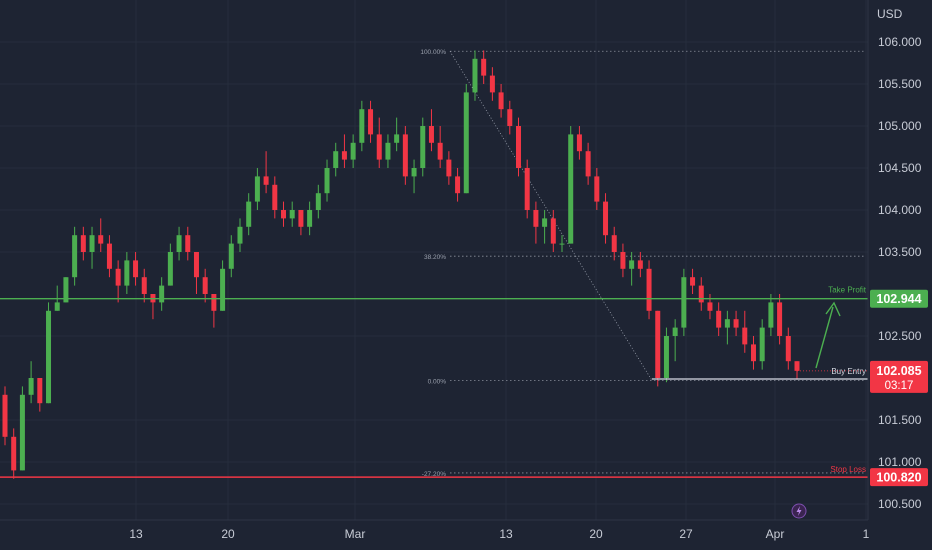 The height and width of the screenshot is (550, 932). What do you see at coordinates (434, 474) in the screenshot?
I see `fib-label: -27.20%` at bounding box center [434, 474].